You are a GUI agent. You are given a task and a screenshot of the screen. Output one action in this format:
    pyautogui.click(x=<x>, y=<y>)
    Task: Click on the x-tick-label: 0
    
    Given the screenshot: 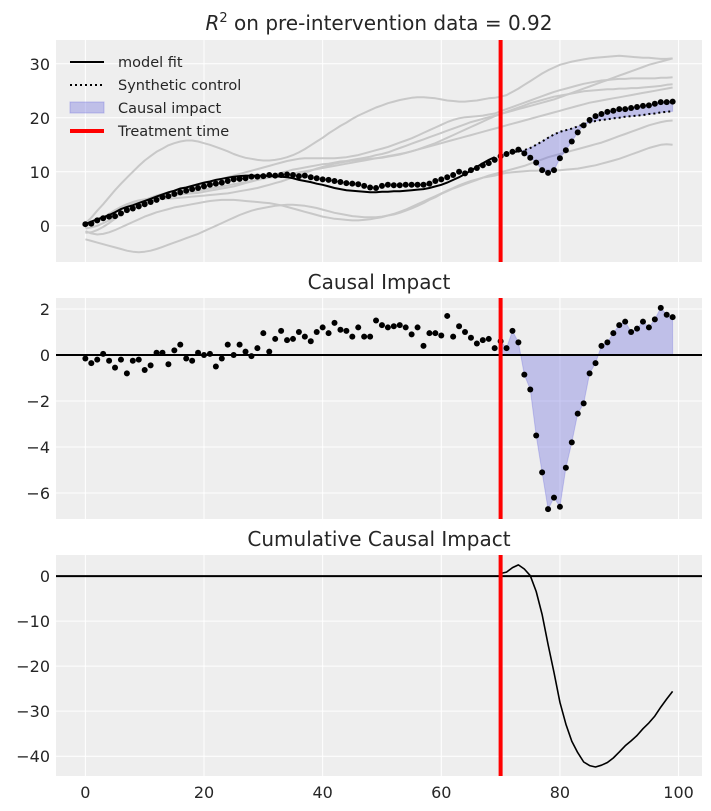 What is the action you would take?
    pyautogui.click(x=85, y=792)
    